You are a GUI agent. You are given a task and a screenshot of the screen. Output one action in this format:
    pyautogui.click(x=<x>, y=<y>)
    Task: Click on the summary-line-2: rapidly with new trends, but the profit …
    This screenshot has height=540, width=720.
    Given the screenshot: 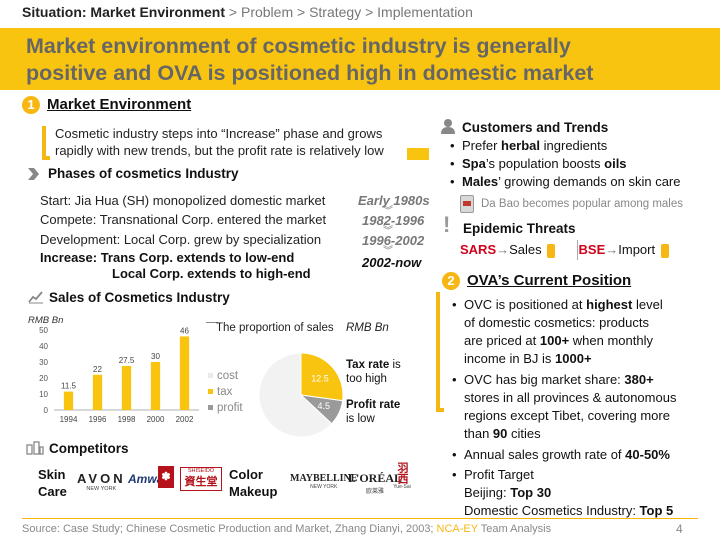 What is the action you would take?
    pyautogui.click(x=219, y=150)
    